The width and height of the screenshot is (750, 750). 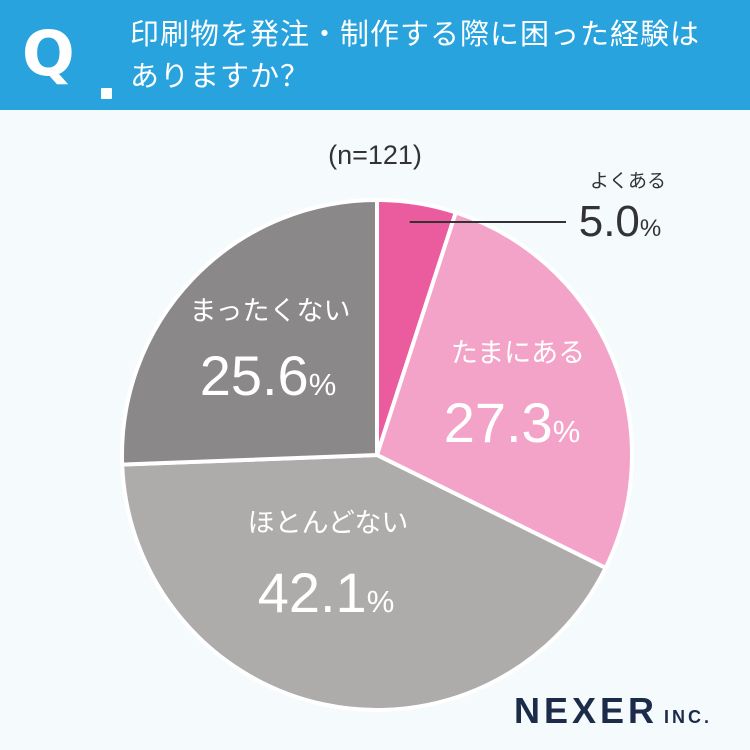 What do you see at coordinates (106, 93) in the screenshot?
I see `q-dot-decoration` at bounding box center [106, 93].